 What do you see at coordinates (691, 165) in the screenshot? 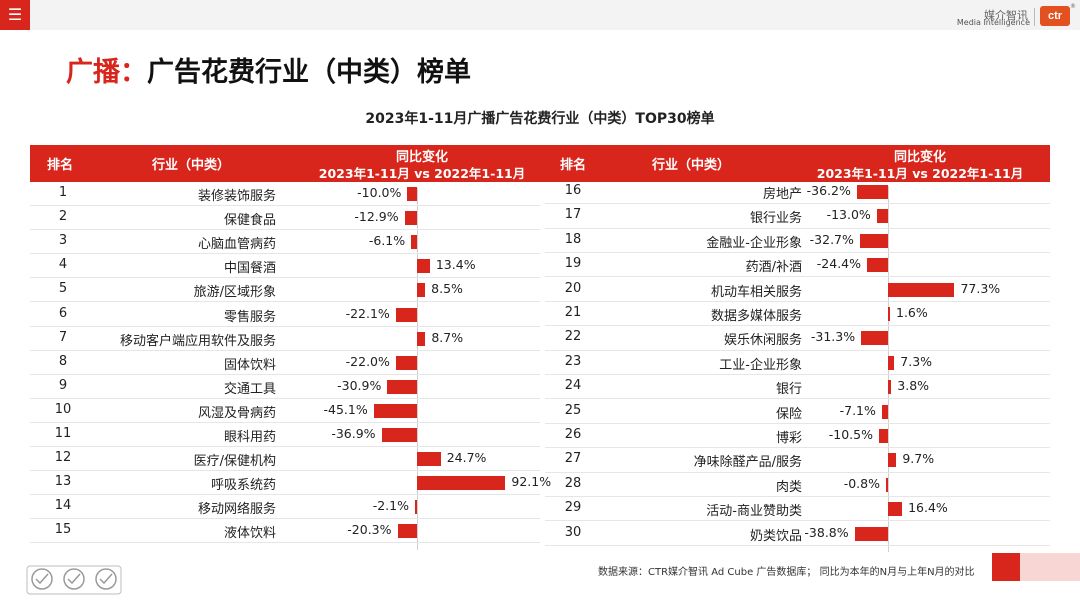
I see `header-industry-right: 行业（中类）` at bounding box center [691, 165].